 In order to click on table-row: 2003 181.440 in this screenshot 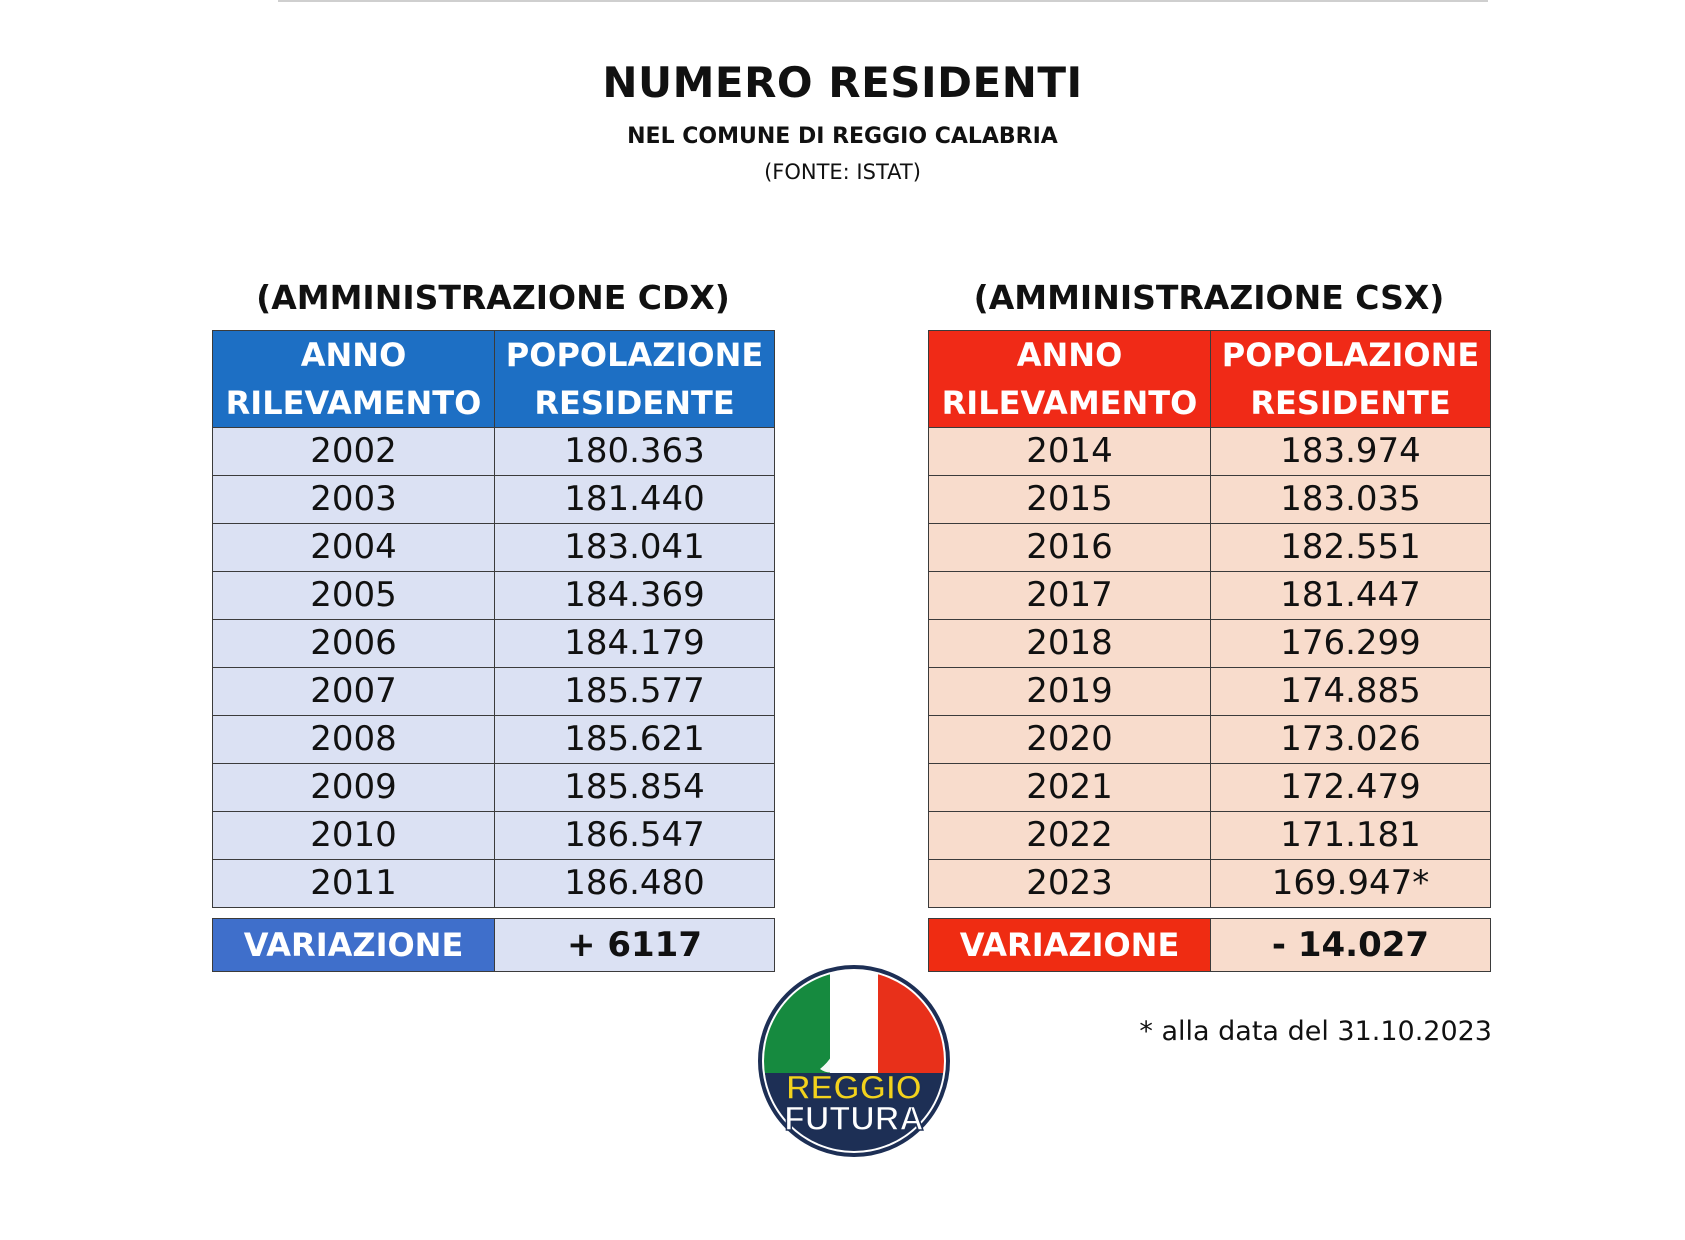, I will do `click(493, 499)`.